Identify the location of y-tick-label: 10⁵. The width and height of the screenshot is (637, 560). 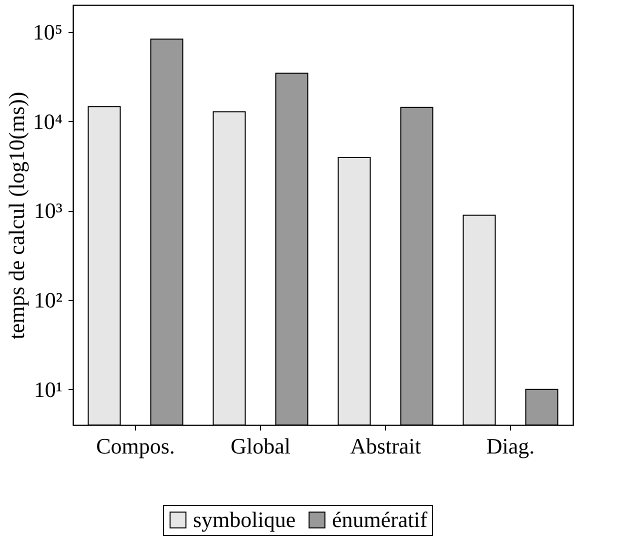
(47, 31).